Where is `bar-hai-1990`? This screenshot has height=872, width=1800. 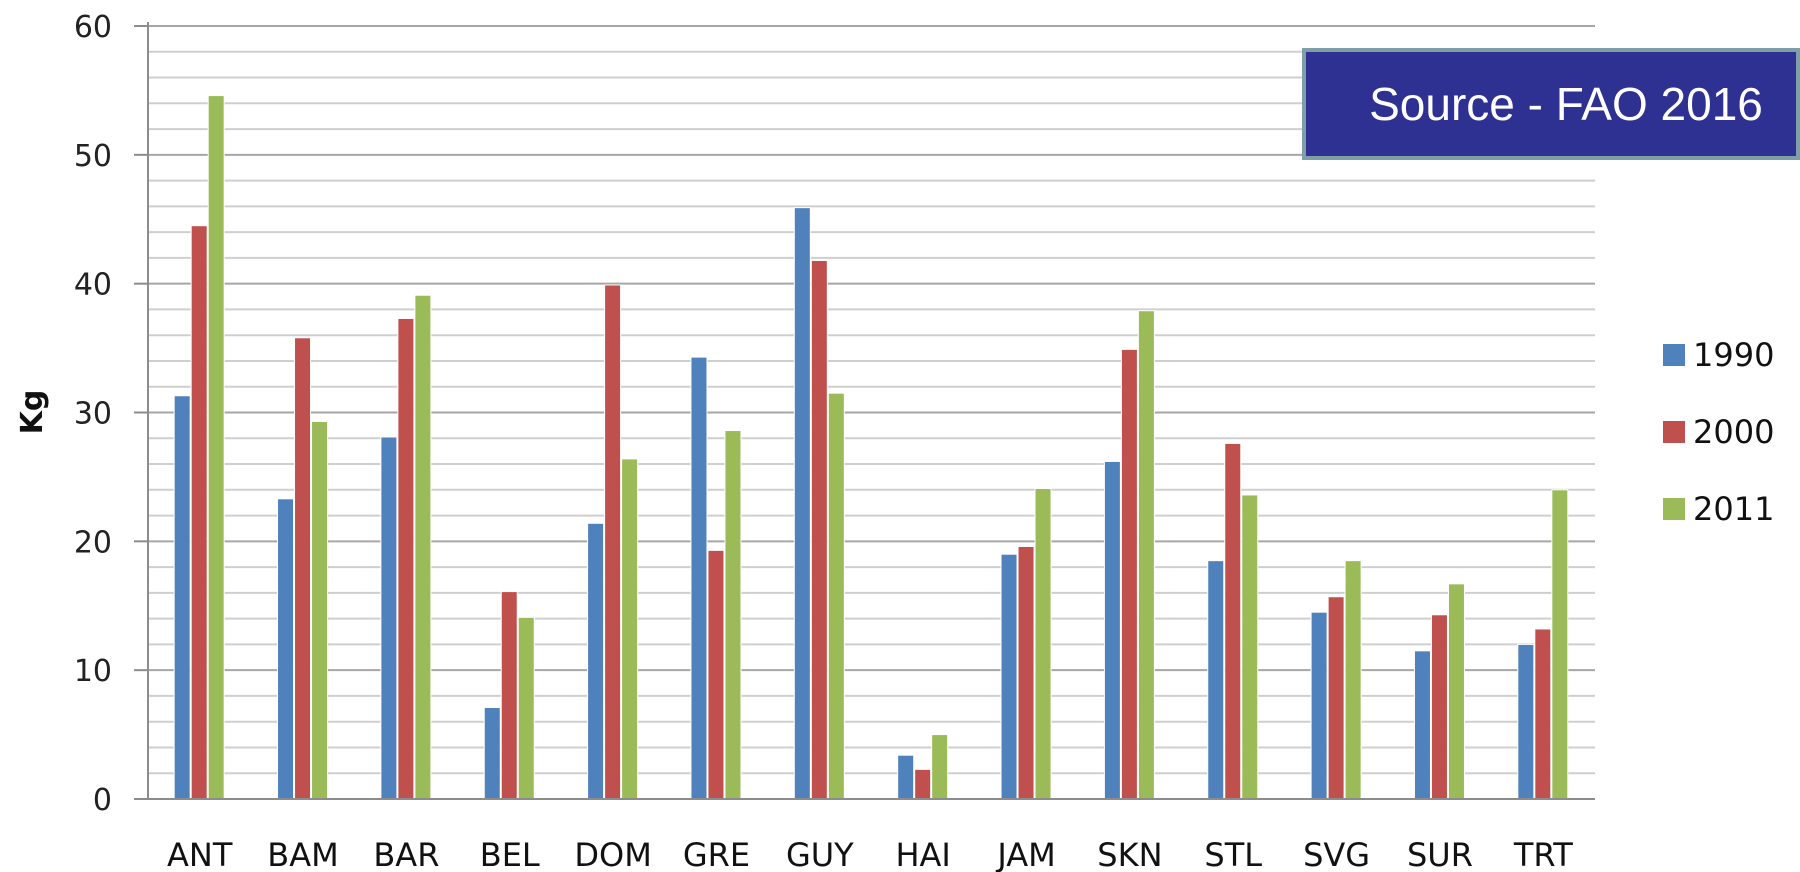 bar-hai-1990 is located at coordinates (906, 777).